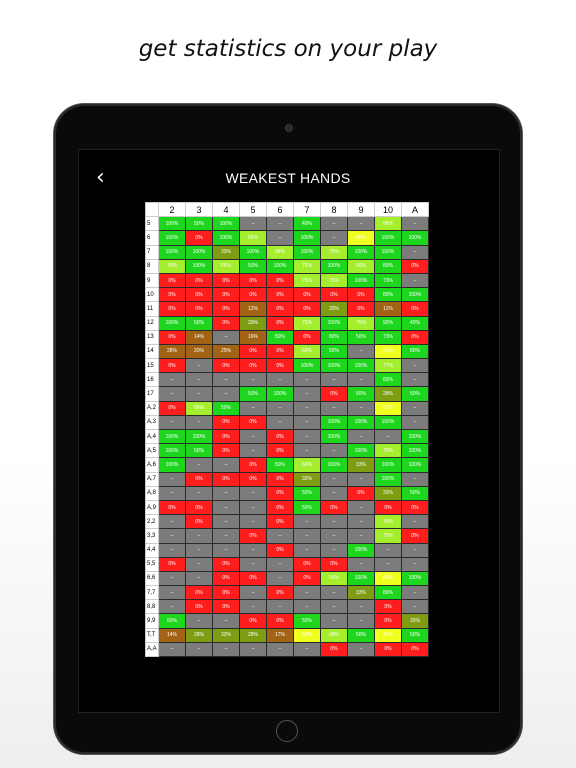 This screenshot has height=768, width=576. What do you see at coordinates (388, 578) in the screenshot?
I see `stat-cell: 60%` at bounding box center [388, 578].